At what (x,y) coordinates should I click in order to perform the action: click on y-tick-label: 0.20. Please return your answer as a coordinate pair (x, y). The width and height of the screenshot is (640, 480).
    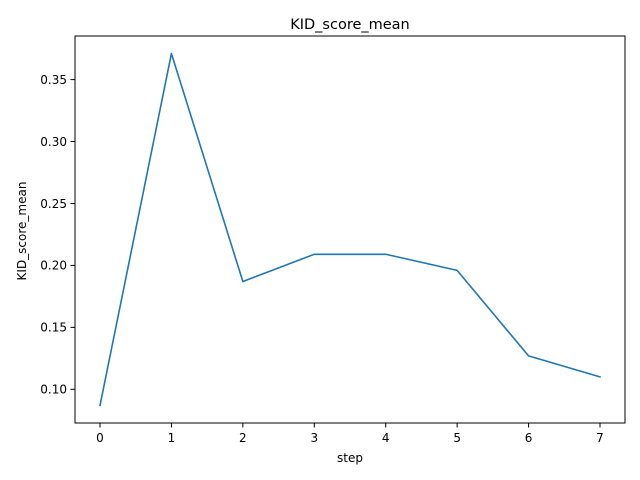
    Looking at the image, I should click on (53, 266).